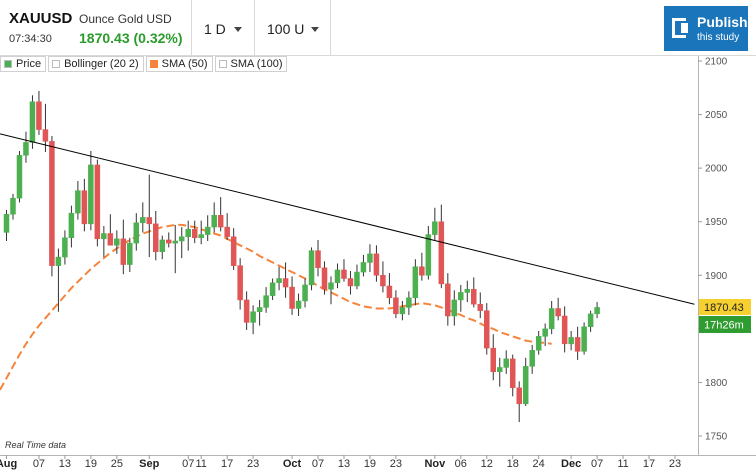 This screenshot has height=474, width=756. What do you see at coordinates (215, 29) in the screenshot?
I see `interval-label: 1 D` at bounding box center [215, 29].